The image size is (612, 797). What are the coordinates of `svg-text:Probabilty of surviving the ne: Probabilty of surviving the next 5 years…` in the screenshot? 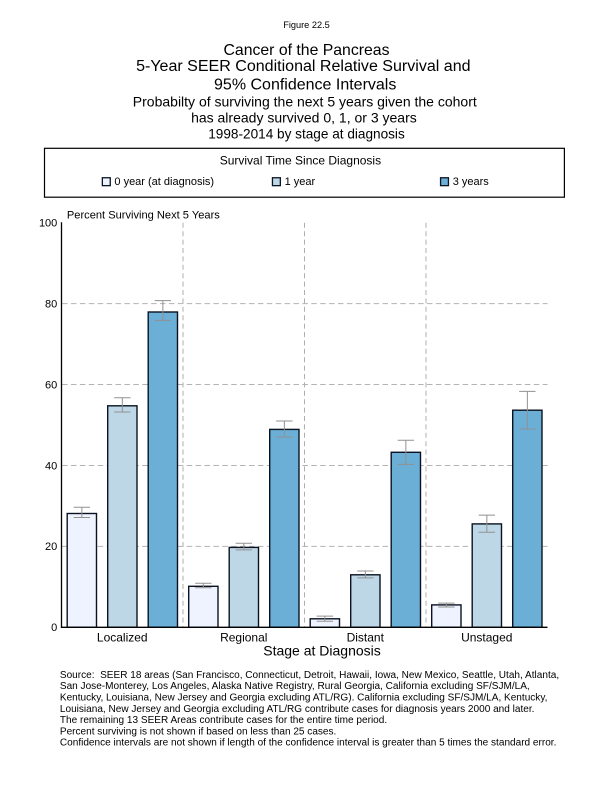 It's located at (305, 102).